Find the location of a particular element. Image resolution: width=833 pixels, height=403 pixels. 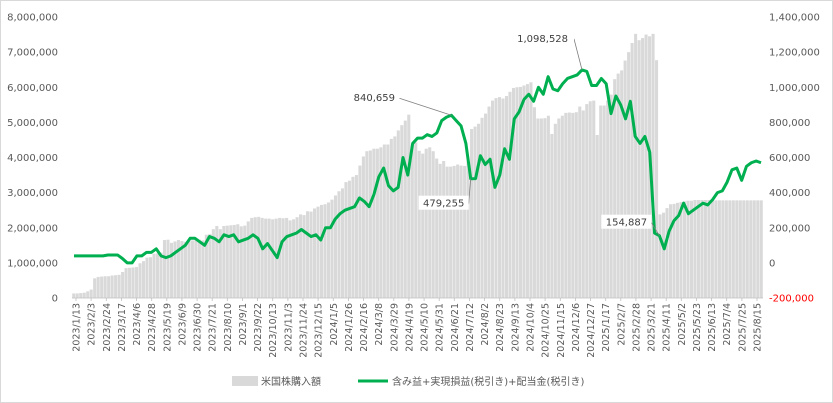

x-axis-tick-label: 2024/7/12 is located at coordinates (470, 327).